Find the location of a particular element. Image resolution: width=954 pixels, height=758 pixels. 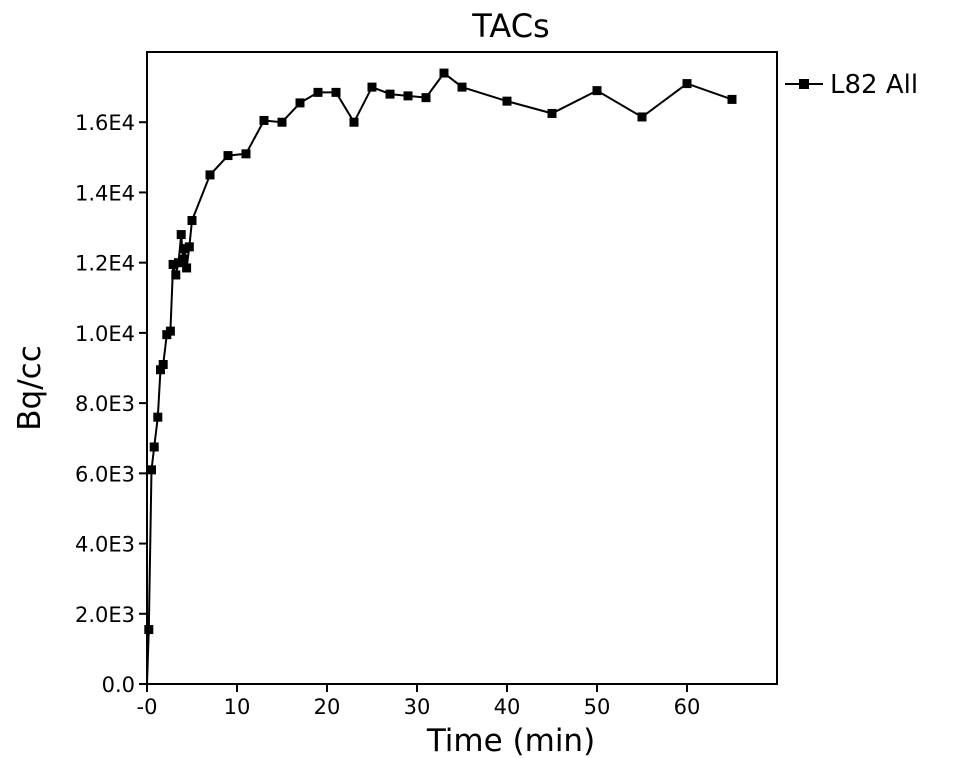

x-axis-label: Time (min) is located at coordinates (510, 740).